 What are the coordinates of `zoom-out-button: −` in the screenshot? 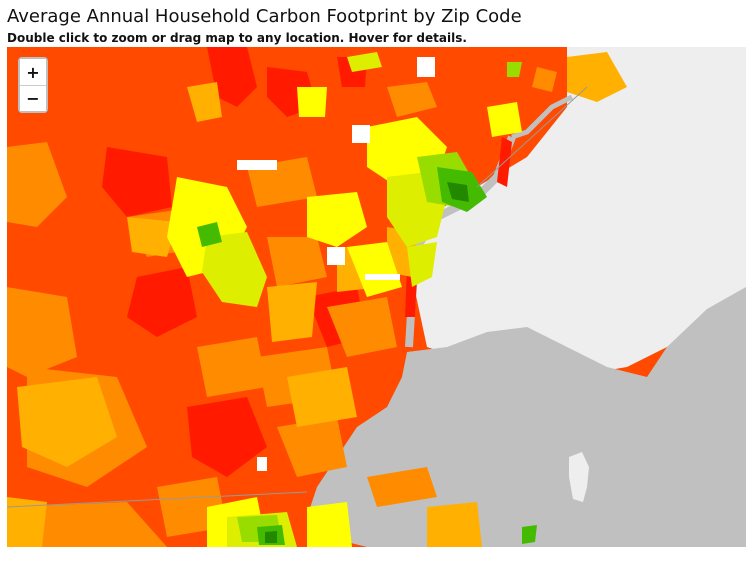 It's located at (33, 98).